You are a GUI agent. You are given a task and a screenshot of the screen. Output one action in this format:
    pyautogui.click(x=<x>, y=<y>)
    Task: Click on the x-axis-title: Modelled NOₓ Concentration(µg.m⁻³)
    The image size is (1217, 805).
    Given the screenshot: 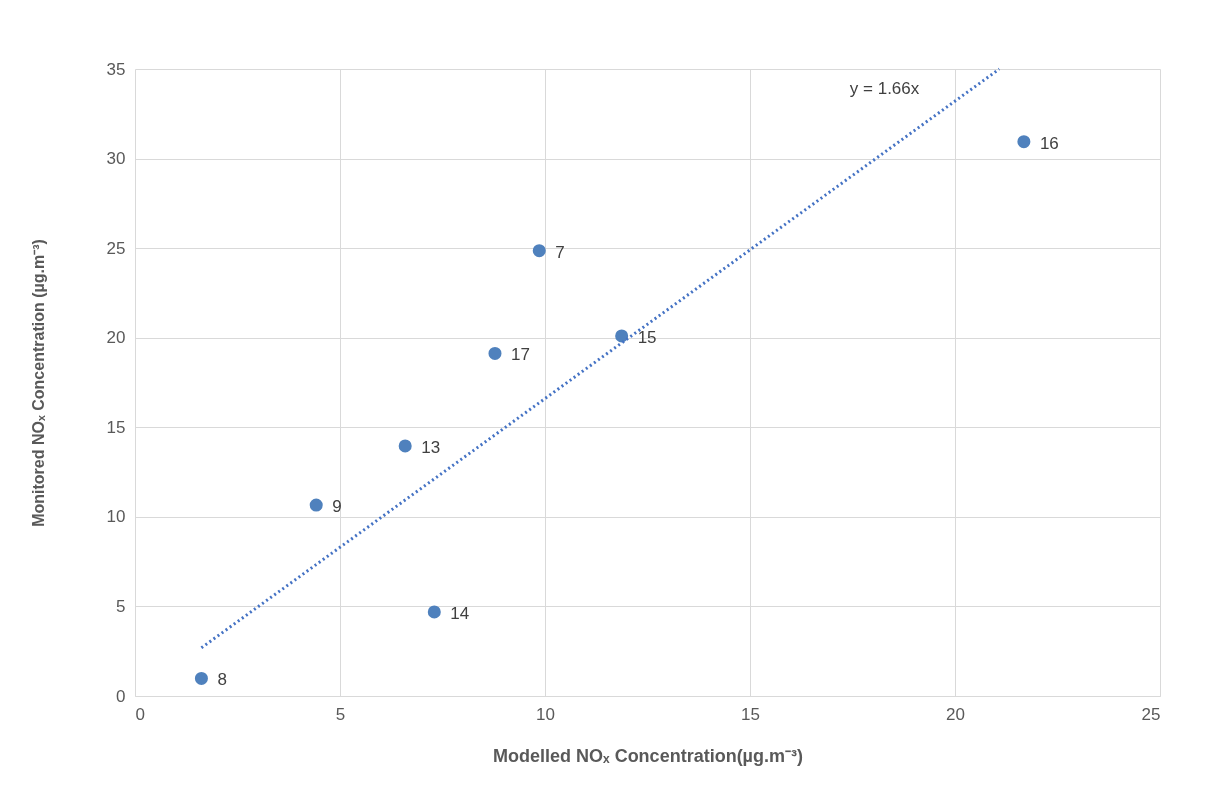 What is the action you would take?
    pyautogui.click(x=648, y=755)
    